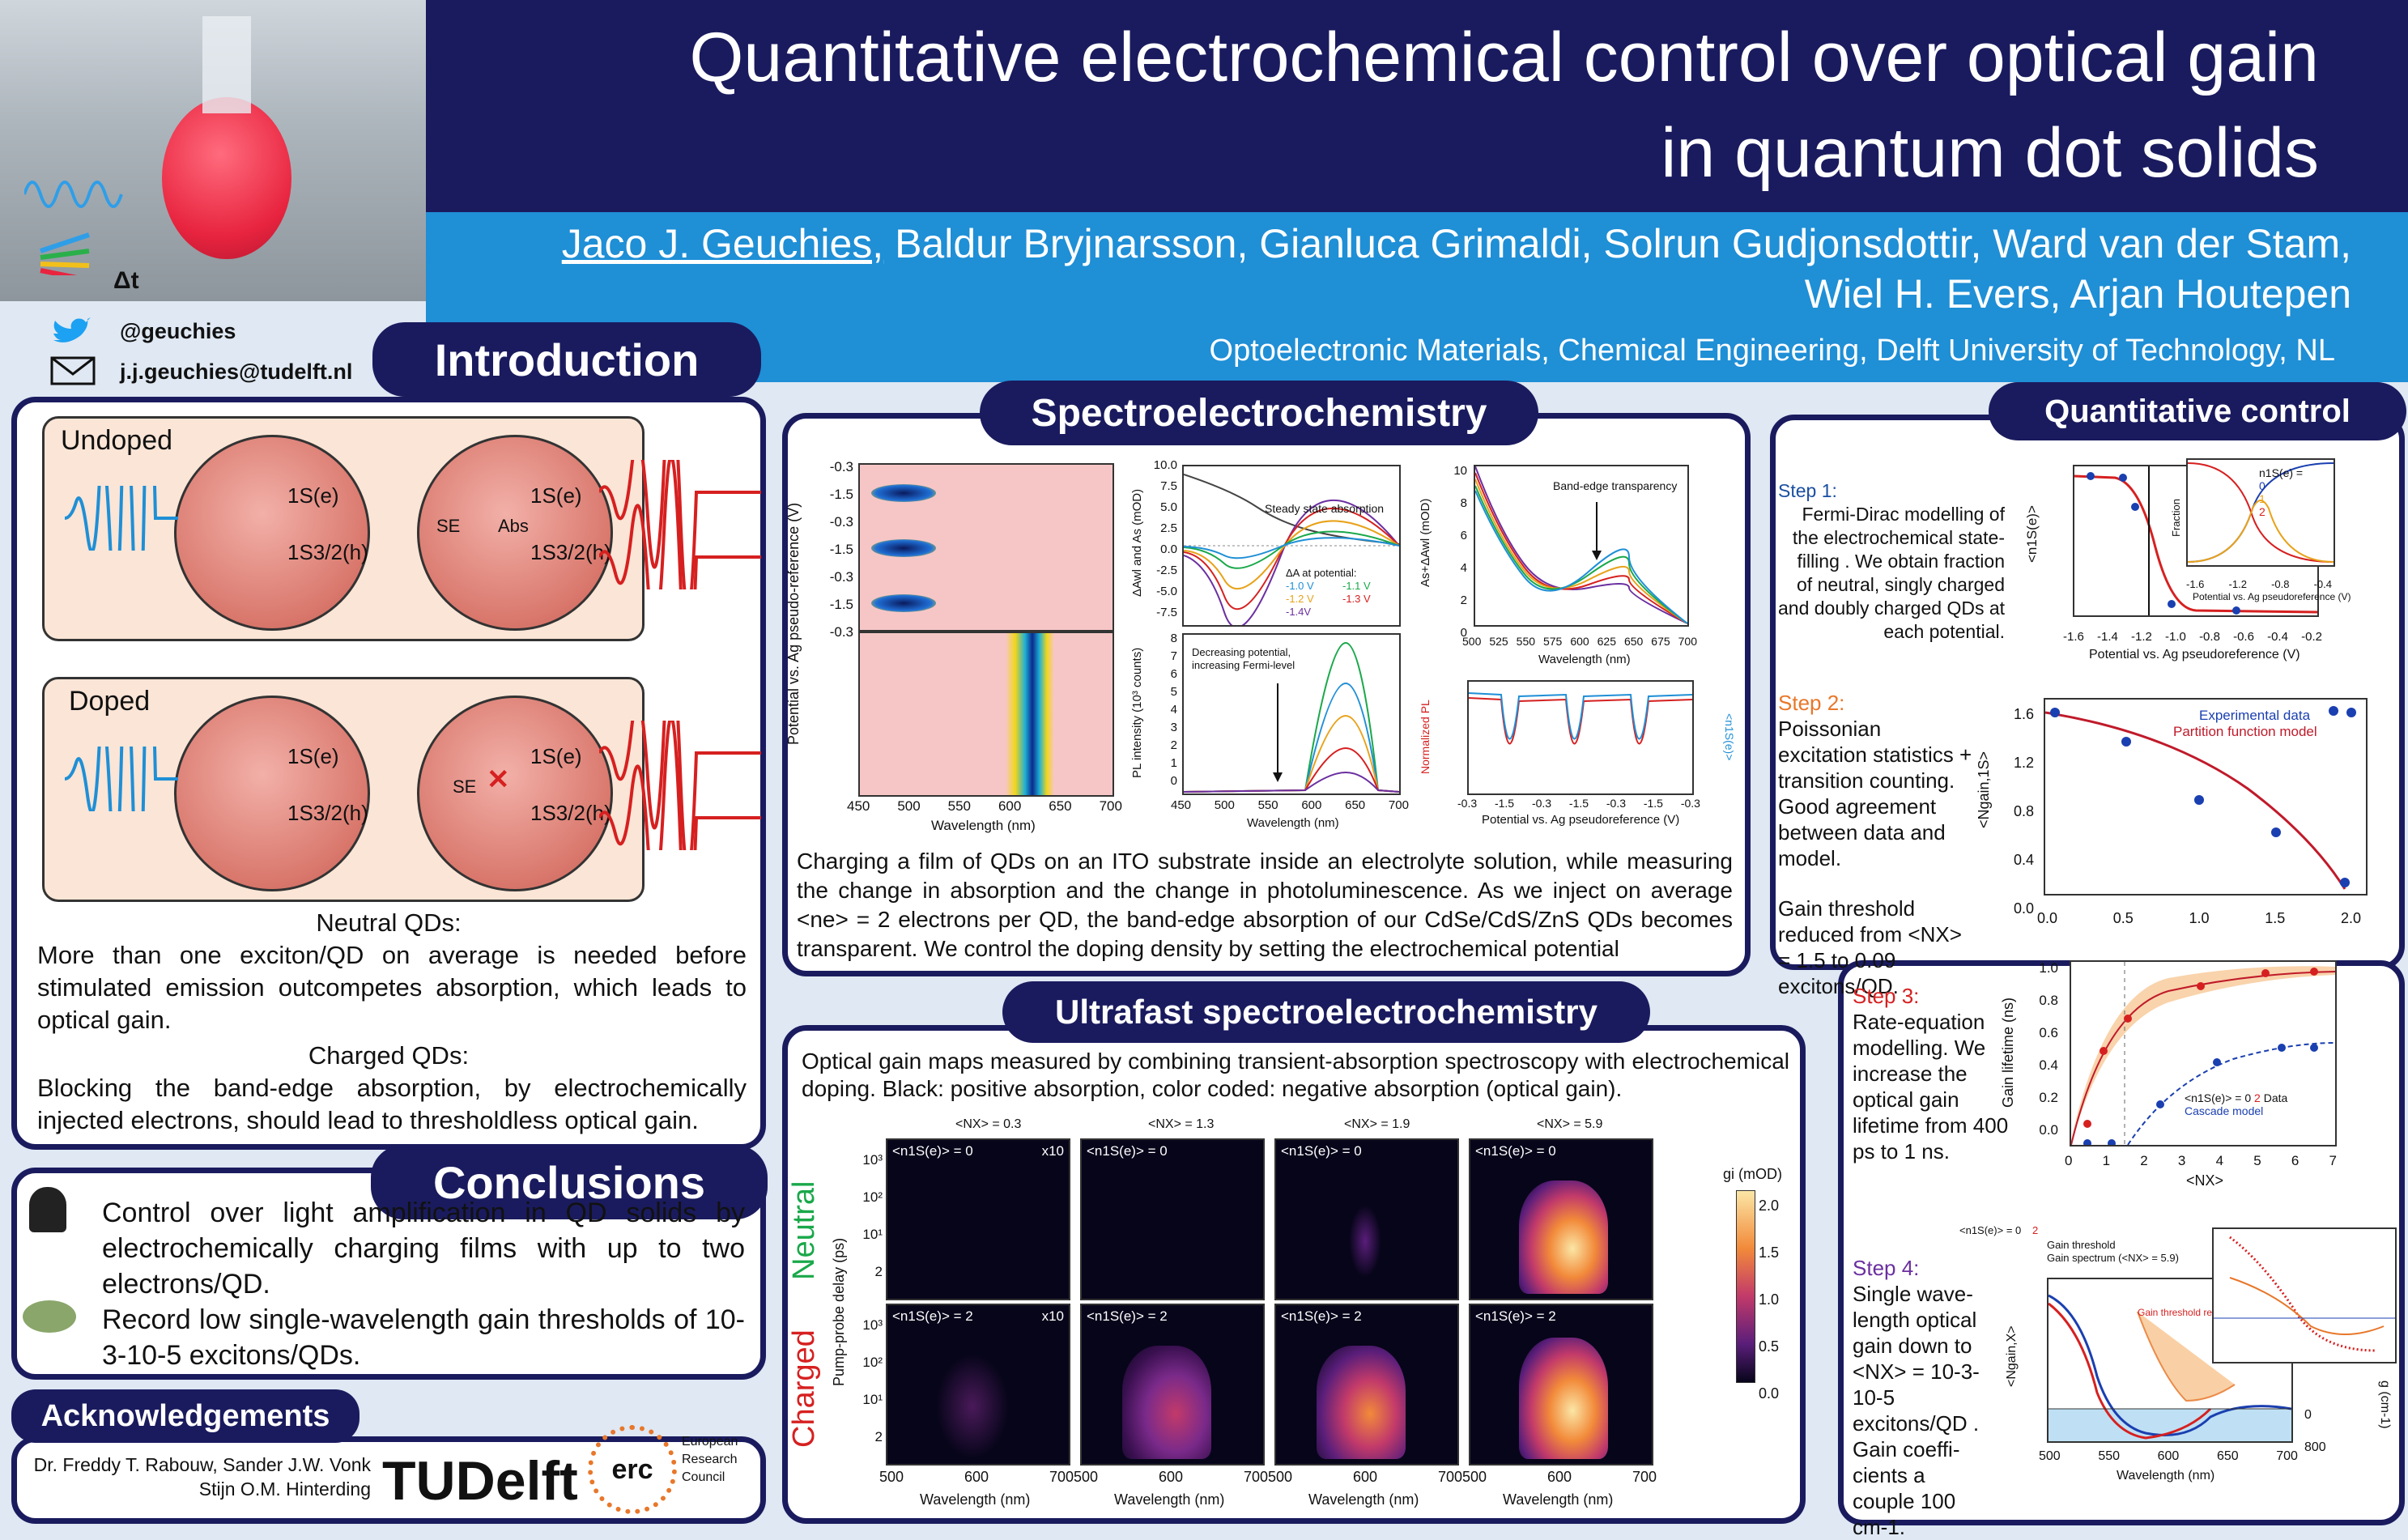 This screenshot has height=1540, width=2408. What do you see at coordinates (73, 370) in the screenshot?
I see `email-icon` at bounding box center [73, 370].